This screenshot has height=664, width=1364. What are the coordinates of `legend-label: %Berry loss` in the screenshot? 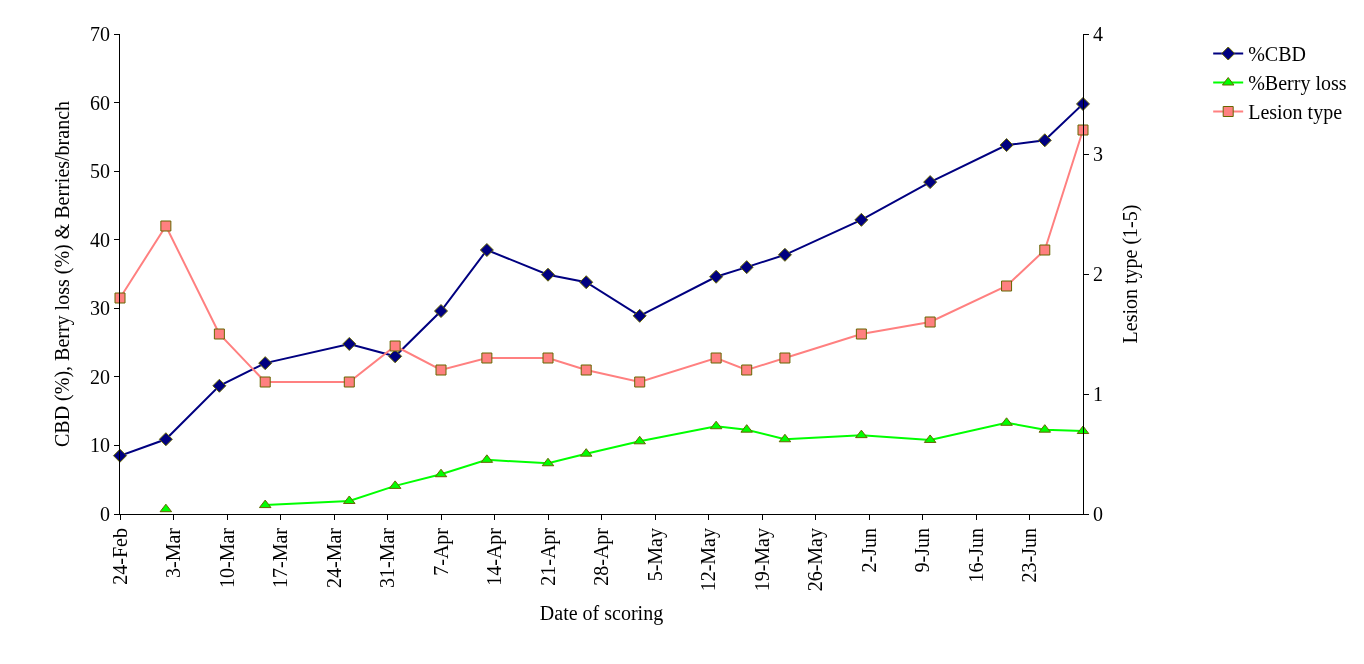 It's located at (1297, 84).